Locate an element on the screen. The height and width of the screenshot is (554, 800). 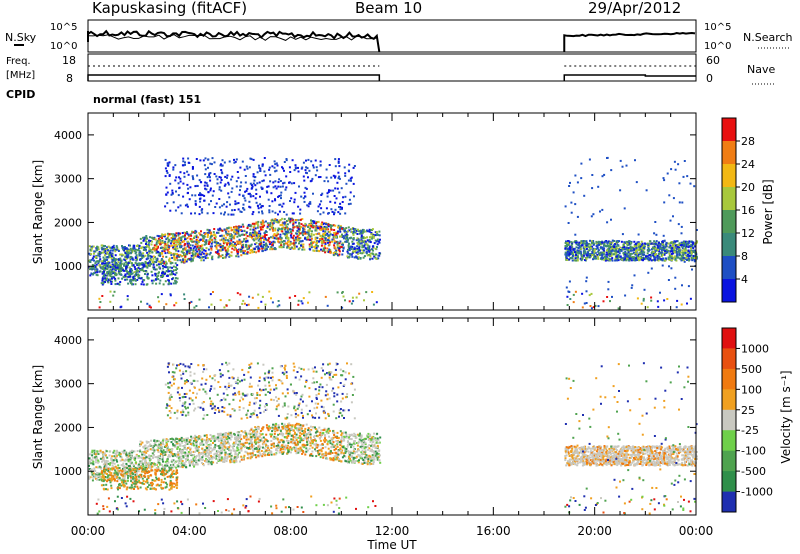
colorbar-swatch is located at coordinates (729, 291).